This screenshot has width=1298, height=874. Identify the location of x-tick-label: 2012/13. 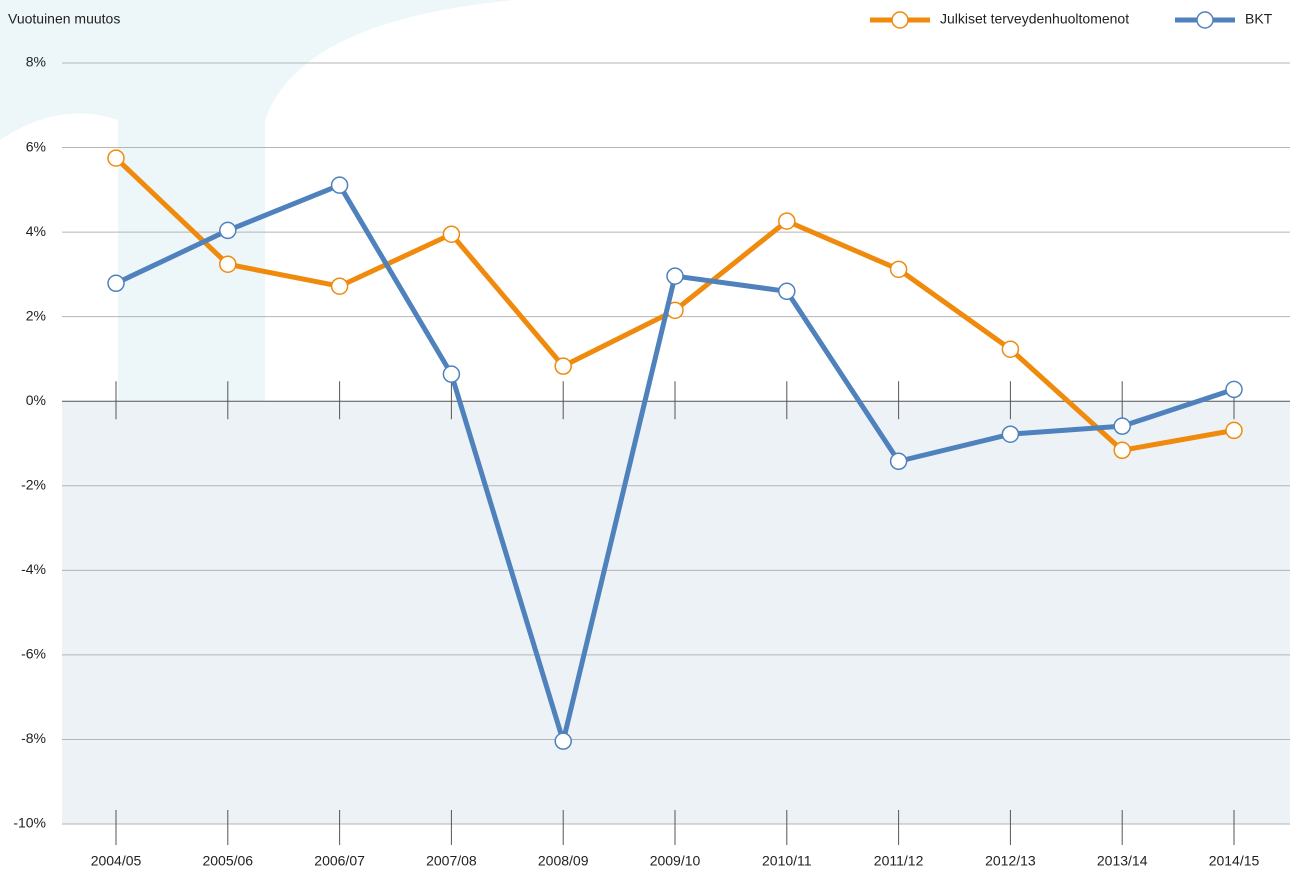
(1010, 861).